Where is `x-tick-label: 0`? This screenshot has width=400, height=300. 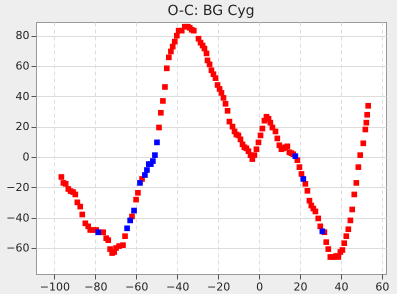 x-tick-label: 0 is located at coordinates (260, 287).